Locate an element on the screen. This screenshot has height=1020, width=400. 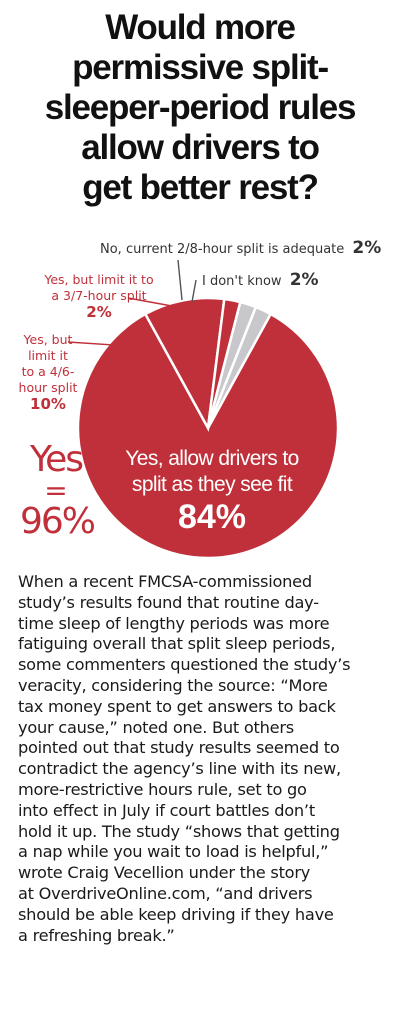
headline-line: sleeper-period rules is located at coordinates (200, 107).